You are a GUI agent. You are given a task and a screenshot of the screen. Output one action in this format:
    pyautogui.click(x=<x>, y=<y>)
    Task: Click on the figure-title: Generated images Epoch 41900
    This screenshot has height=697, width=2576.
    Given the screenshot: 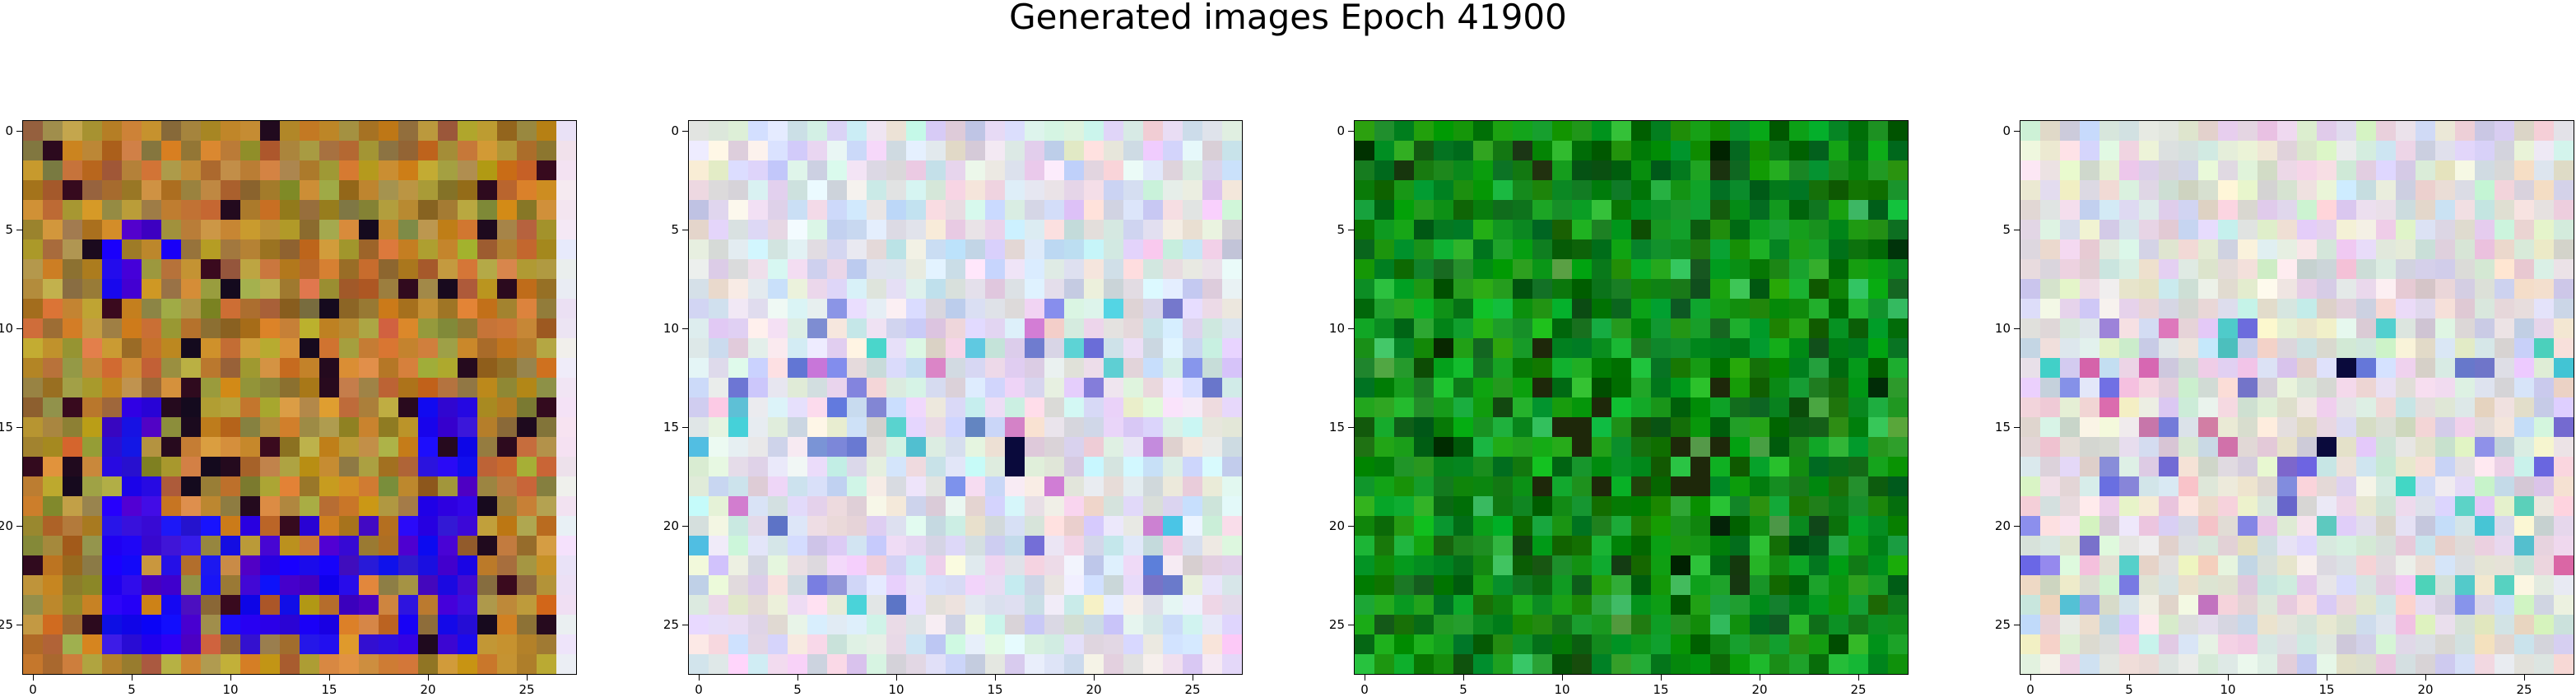 What is the action you would take?
    pyautogui.click(x=1288, y=18)
    